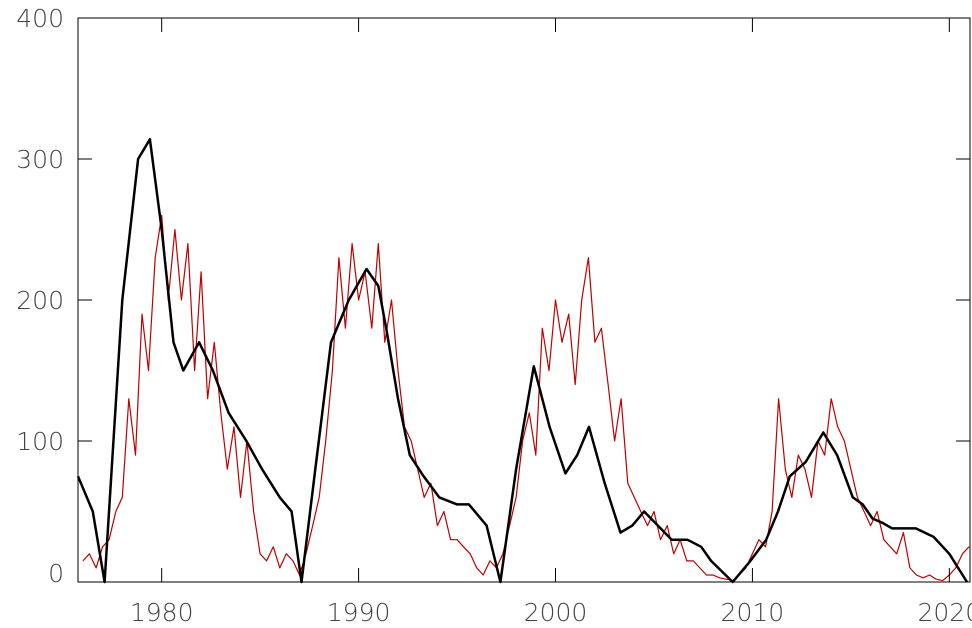  I want to click on y-tick-label: 100, so click(40, 441).